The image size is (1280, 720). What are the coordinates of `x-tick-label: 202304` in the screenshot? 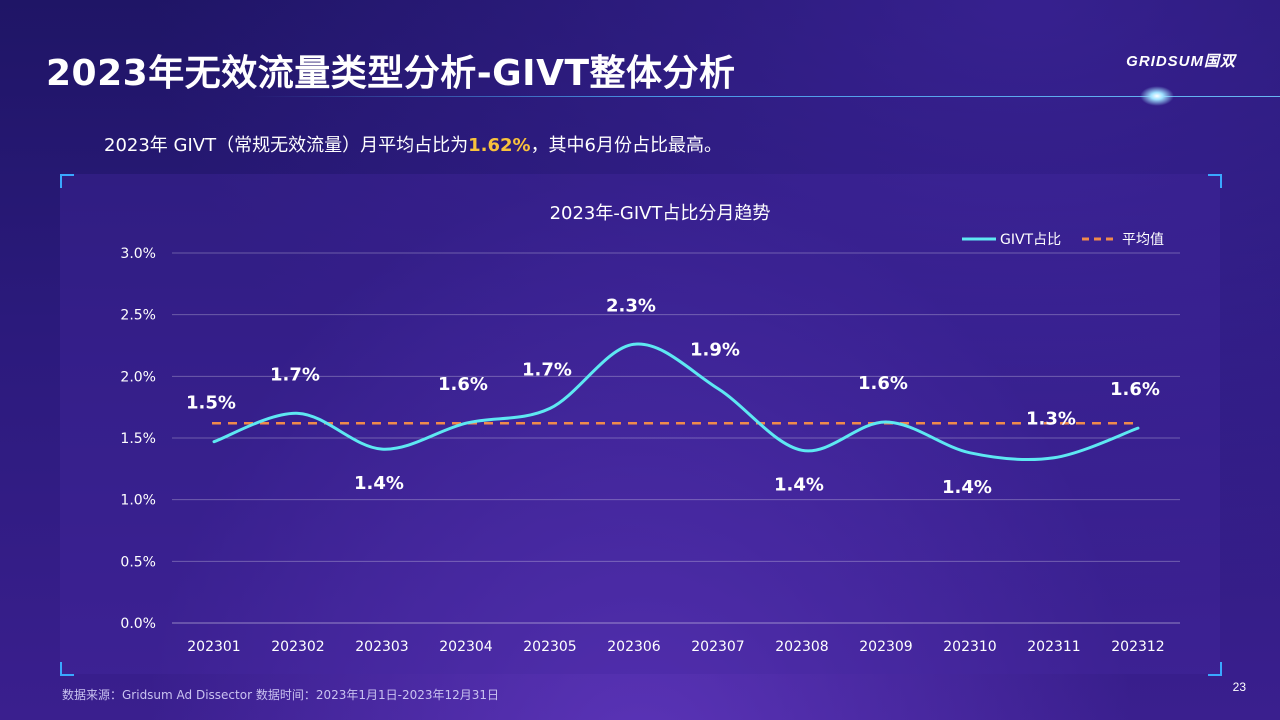 It's located at (466, 647).